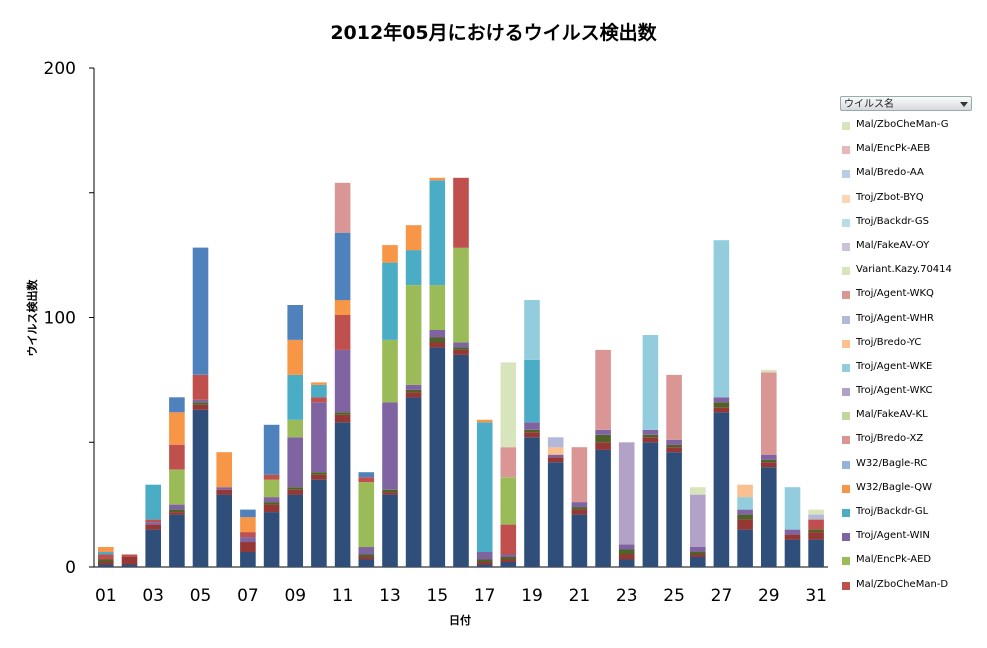  I want to click on x-tick-label: 19, so click(532, 596).